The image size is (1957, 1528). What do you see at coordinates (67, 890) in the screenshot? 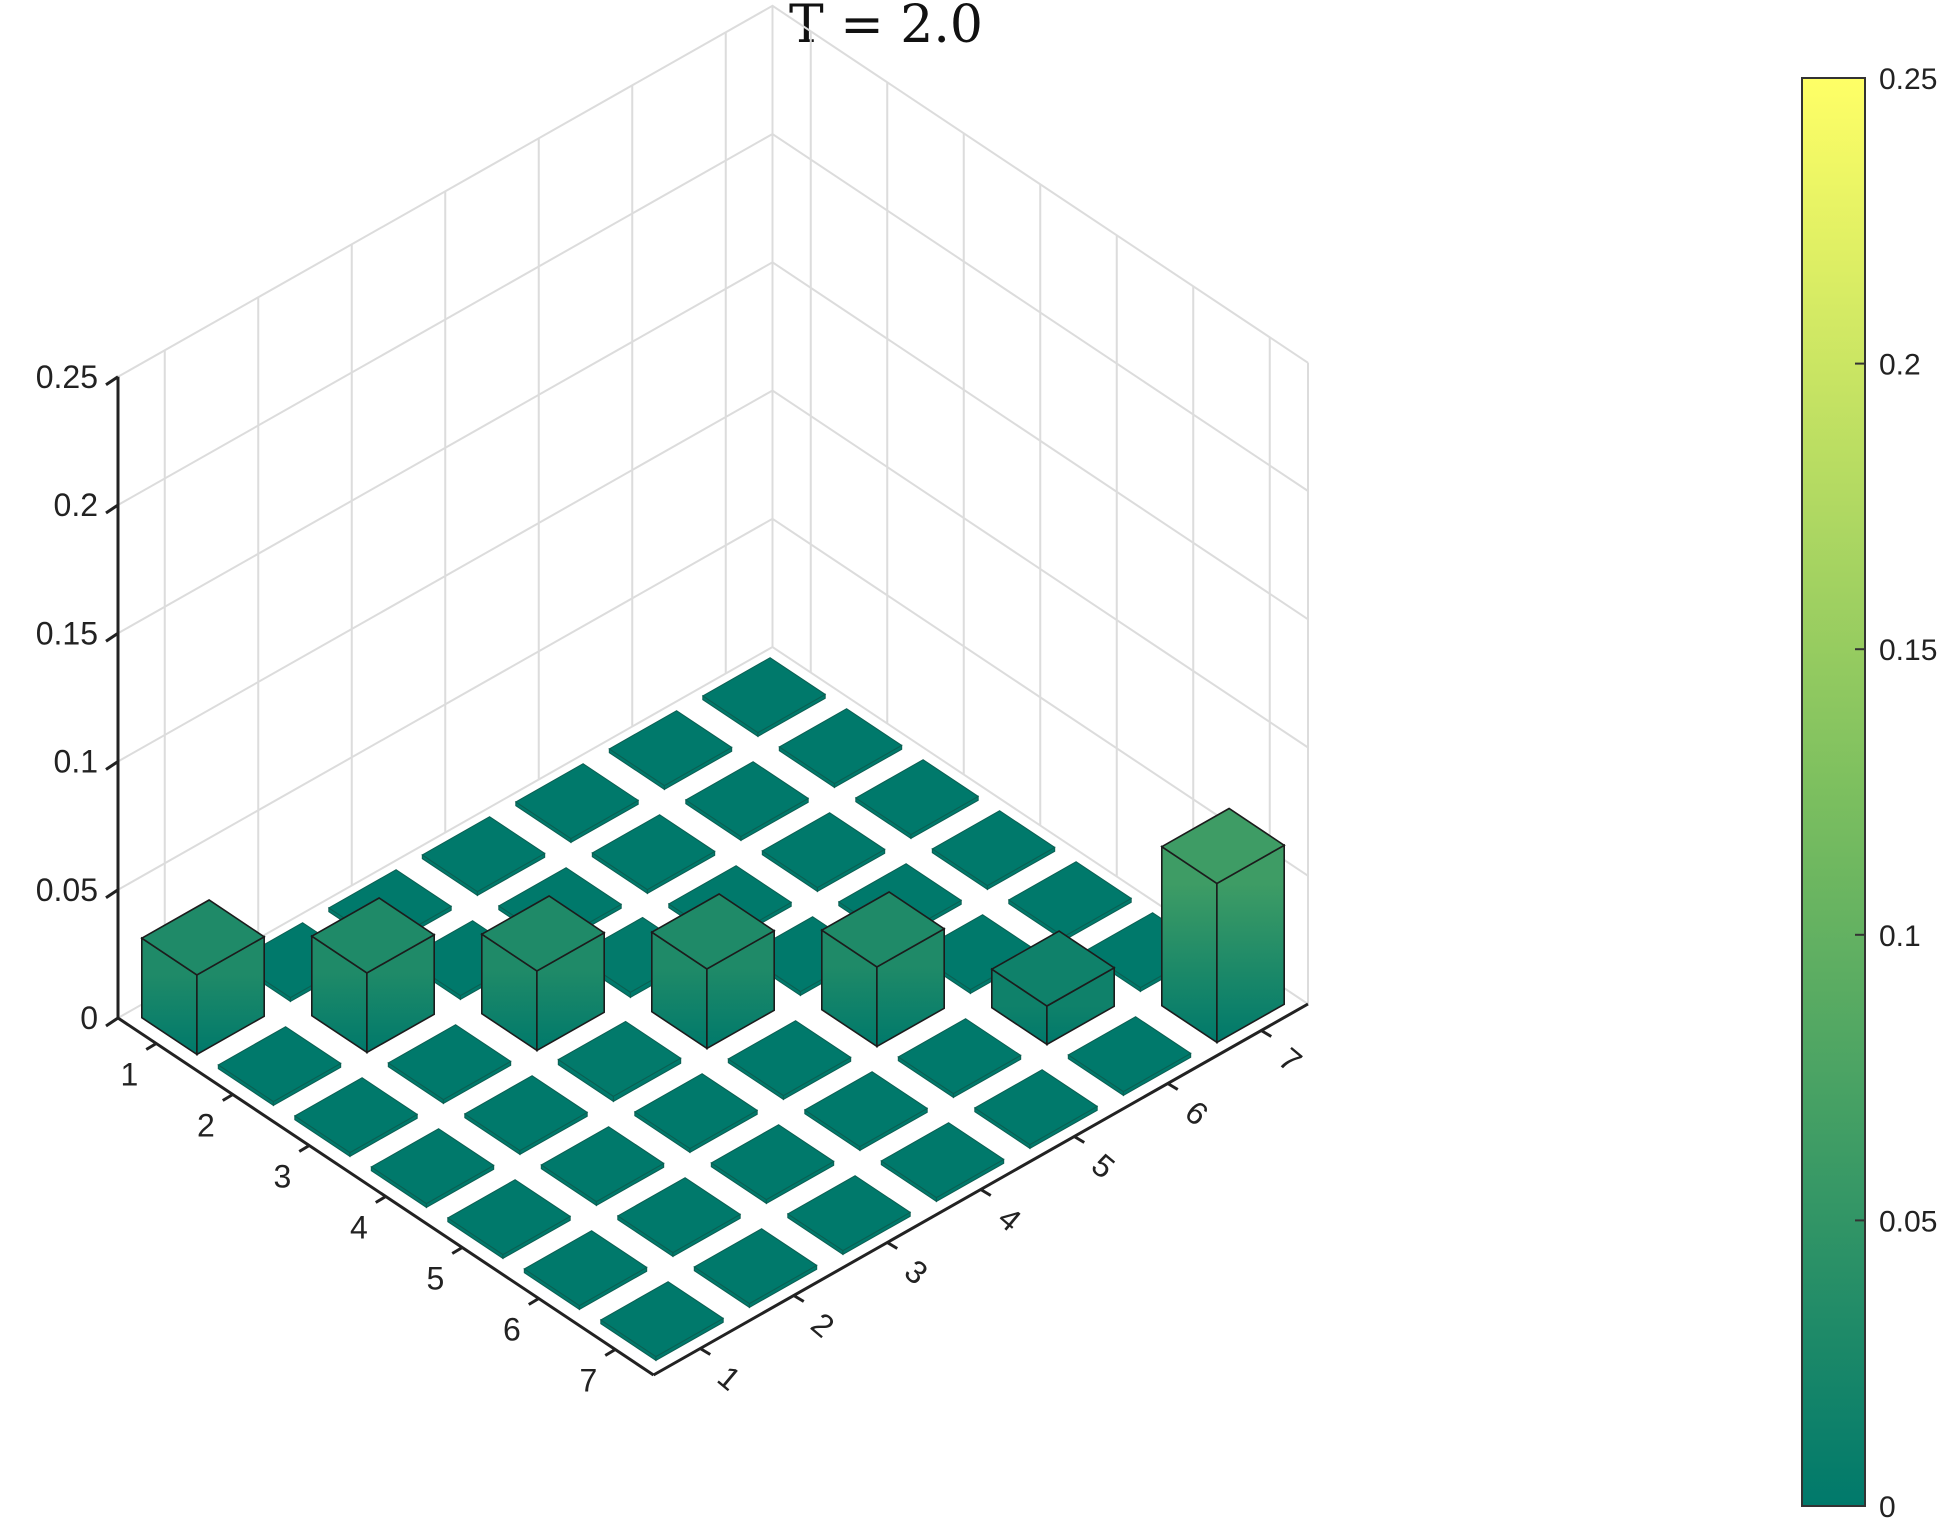
I see `z-tick-label: 0.05` at bounding box center [67, 890].